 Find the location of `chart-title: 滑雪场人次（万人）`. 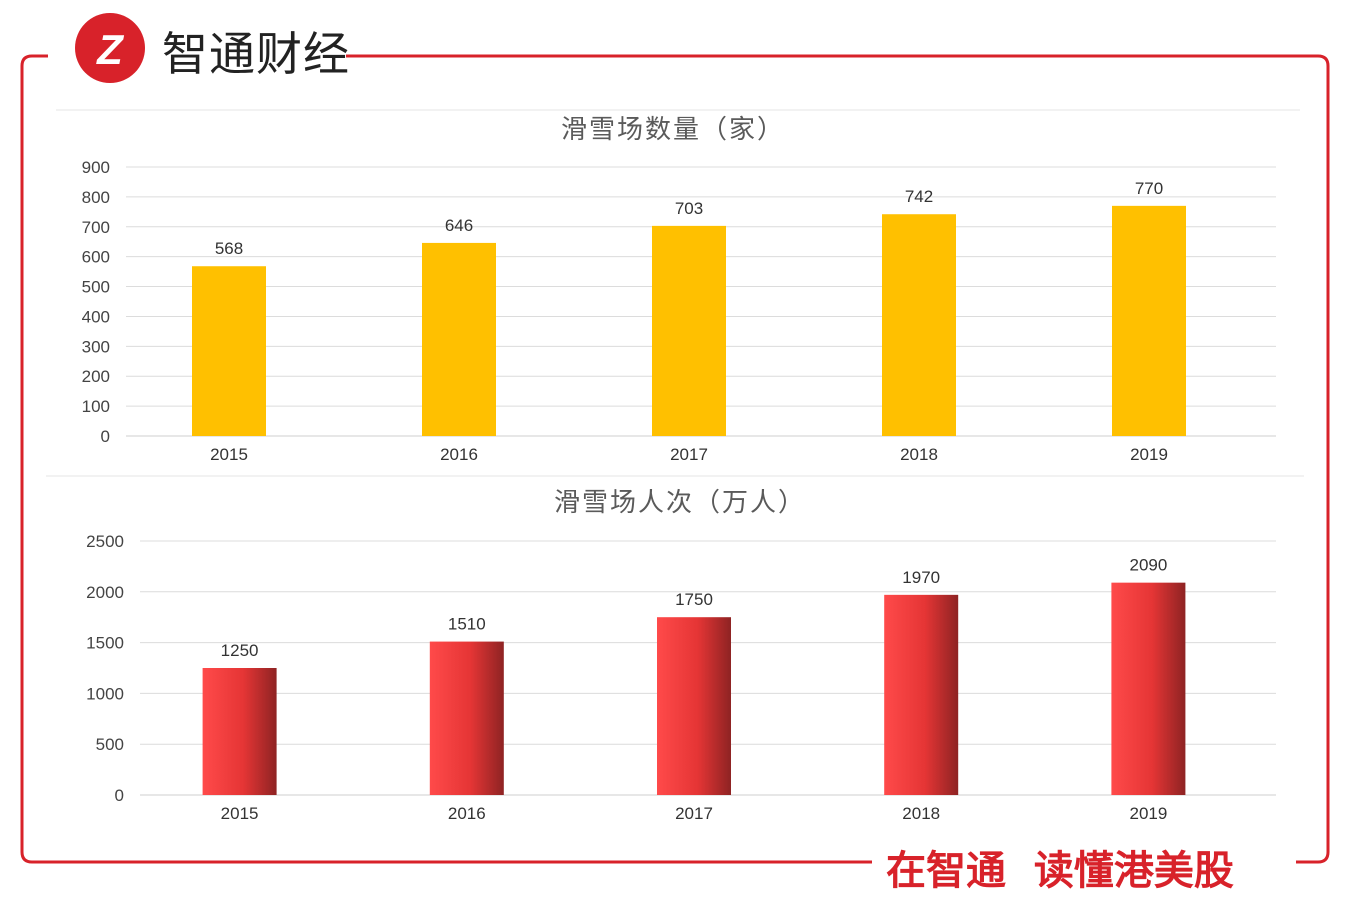

chart-title: 滑雪场人次（万人） is located at coordinates (680, 502).